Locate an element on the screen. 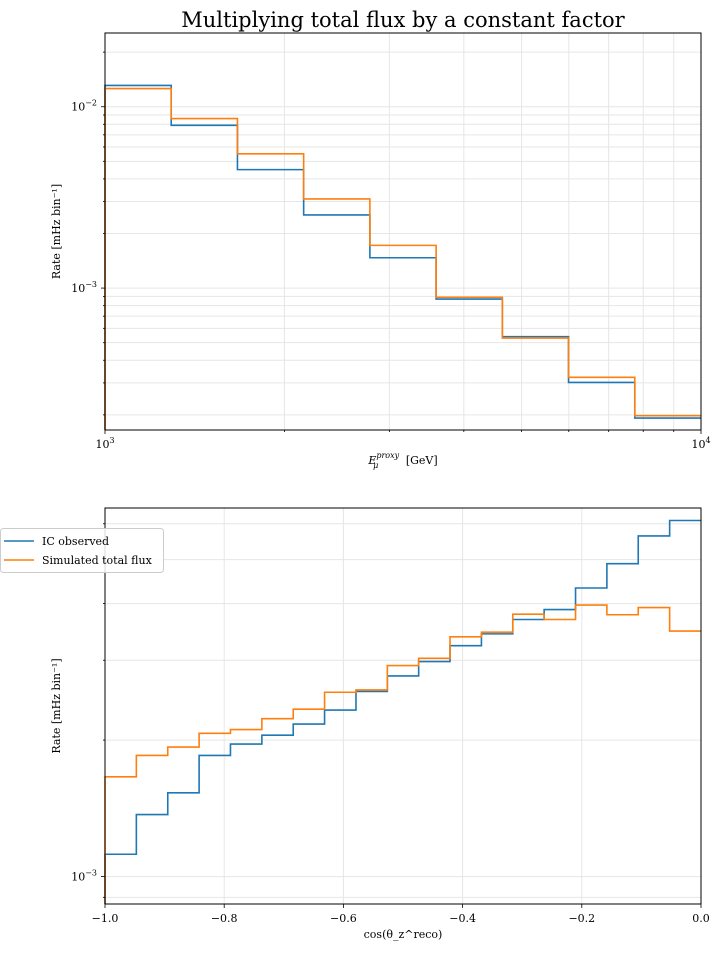 The width and height of the screenshot is (720, 953). x-axis-label: Eproxy μ [GeV] is located at coordinates (402, 460).